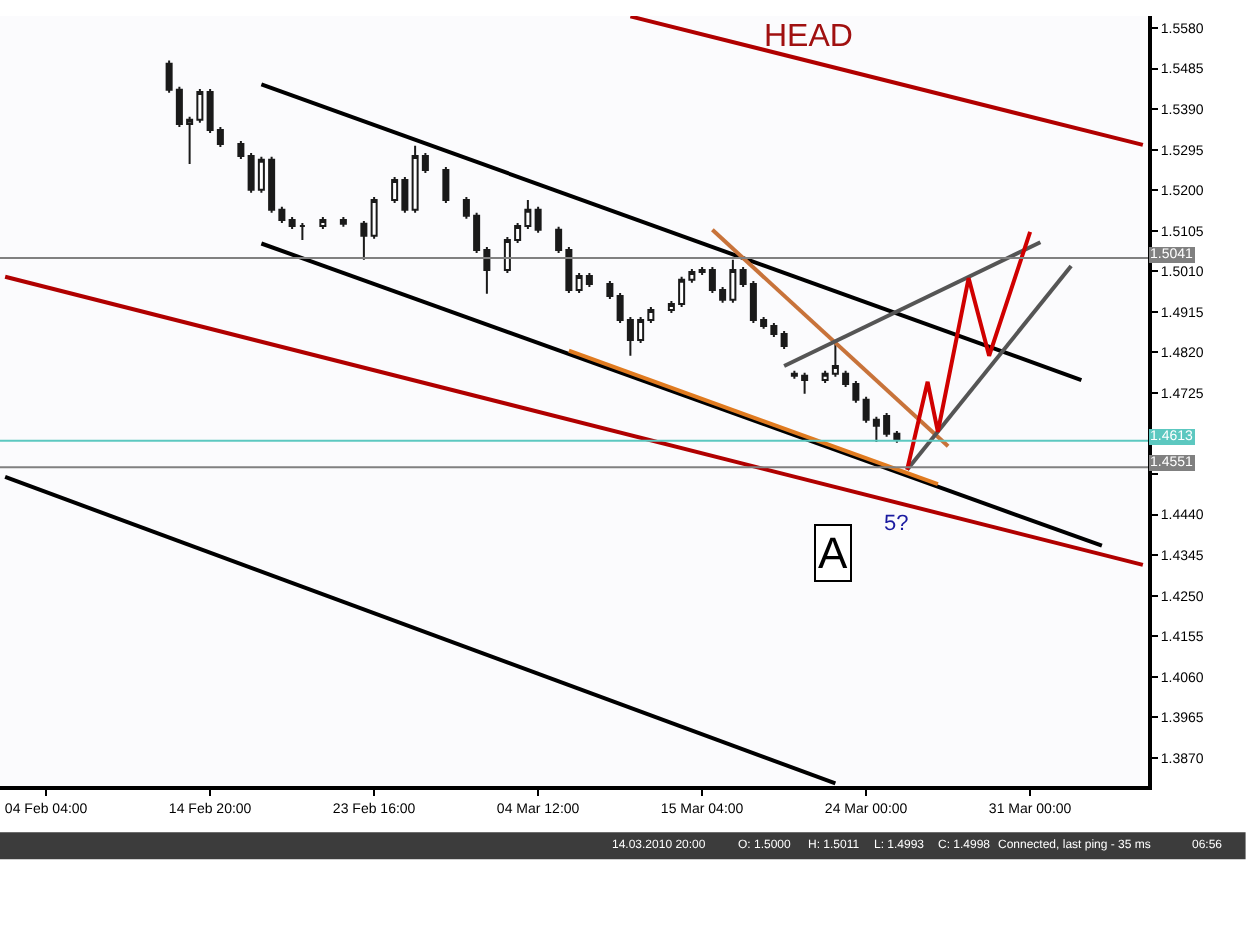  What do you see at coordinates (808, 37) in the screenshot?
I see `annotation: HEAD` at bounding box center [808, 37].